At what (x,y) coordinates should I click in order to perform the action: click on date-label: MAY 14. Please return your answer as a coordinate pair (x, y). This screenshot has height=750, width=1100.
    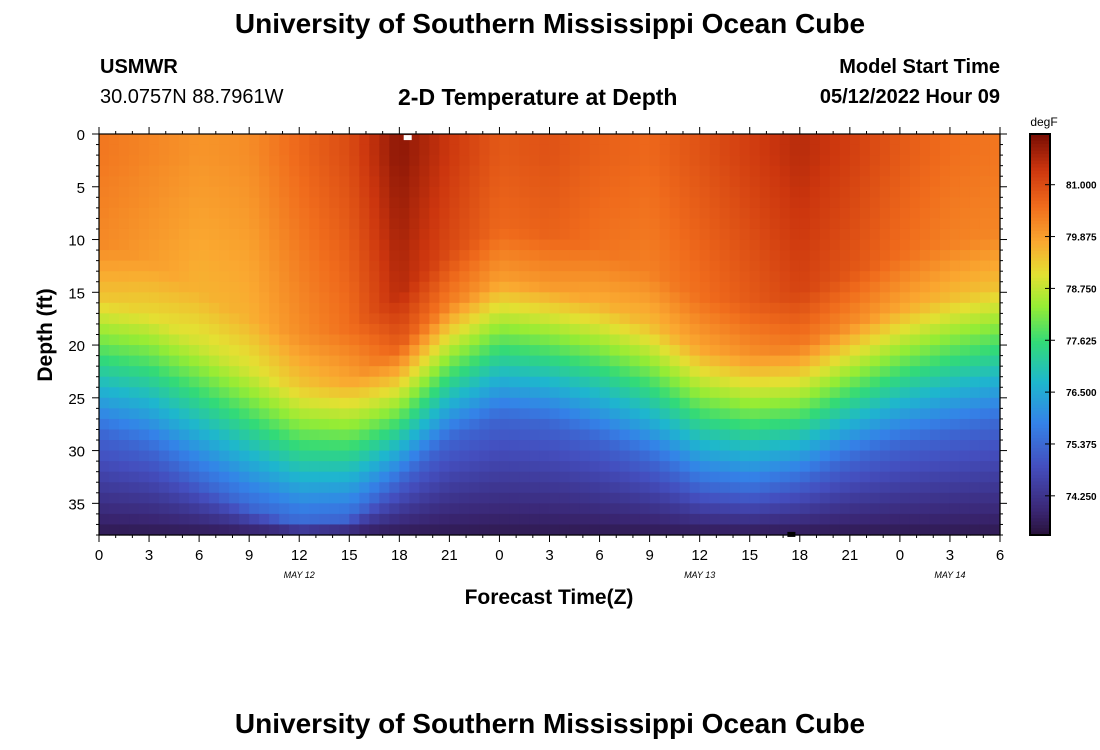
    Looking at the image, I should click on (949, 575).